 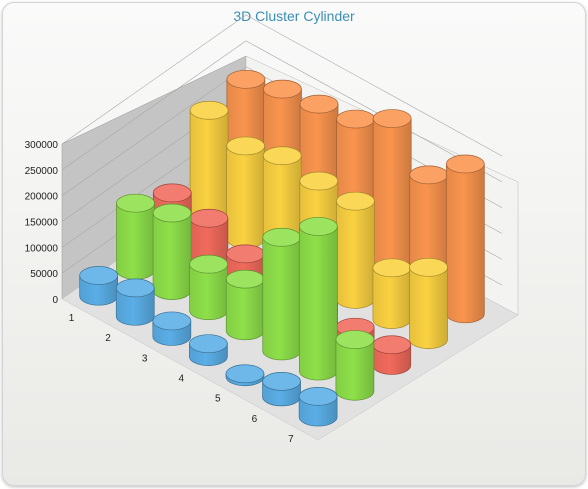 I want to click on chart-title: 3D Cluster Cylinder, so click(x=294, y=16).